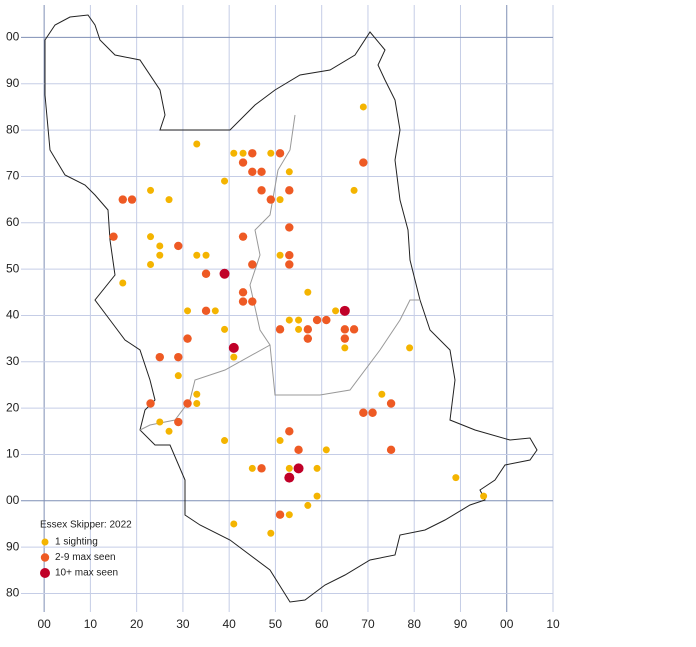 This screenshot has width=696, height=647. What do you see at coordinates (13, 315) in the screenshot?
I see `y-tick-label: 40` at bounding box center [13, 315].